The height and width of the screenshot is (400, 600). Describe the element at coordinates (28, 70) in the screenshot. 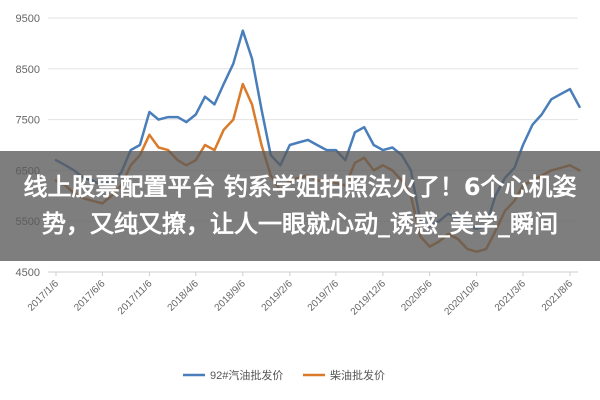

I see `y-tick-label: 8500` at that location.